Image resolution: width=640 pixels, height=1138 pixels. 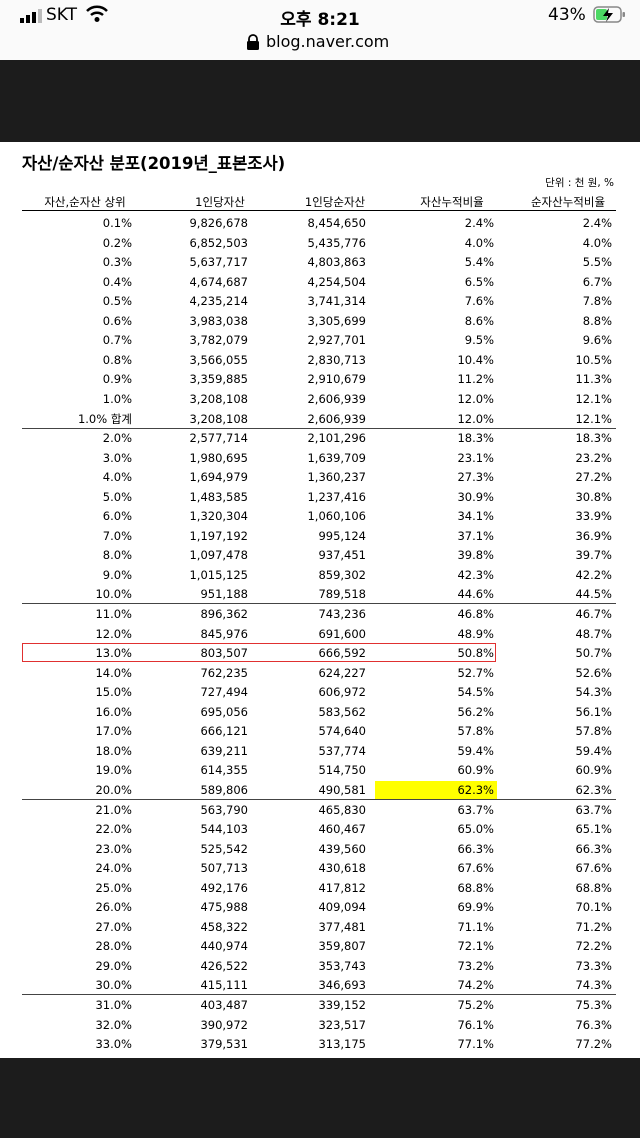 I want to click on table-cell: 403,487, so click(x=224, y=1005).